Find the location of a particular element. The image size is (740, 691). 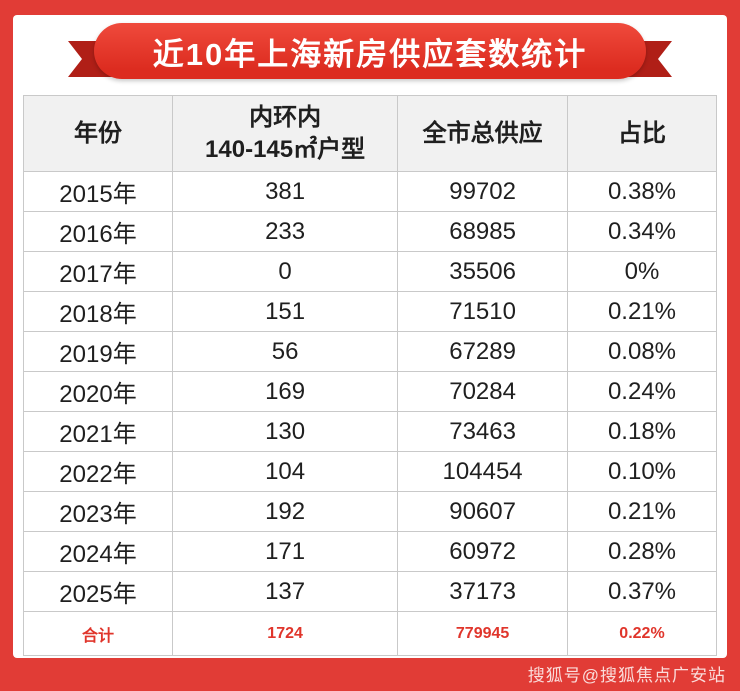

value-cell: 35506 is located at coordinates (482, 271).